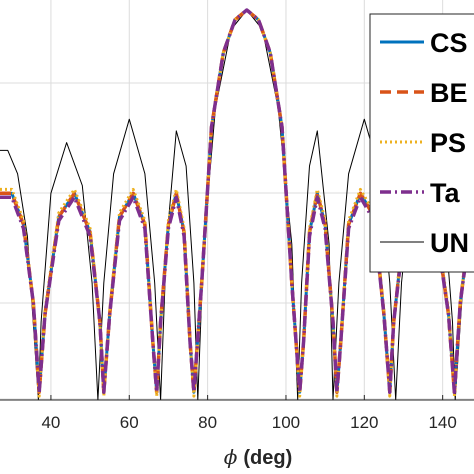  What do you see at coordinates (231, 457) in the screenshot?
I see `x-axis-label-symbol: ϕ` at bounding box center [231, 457].